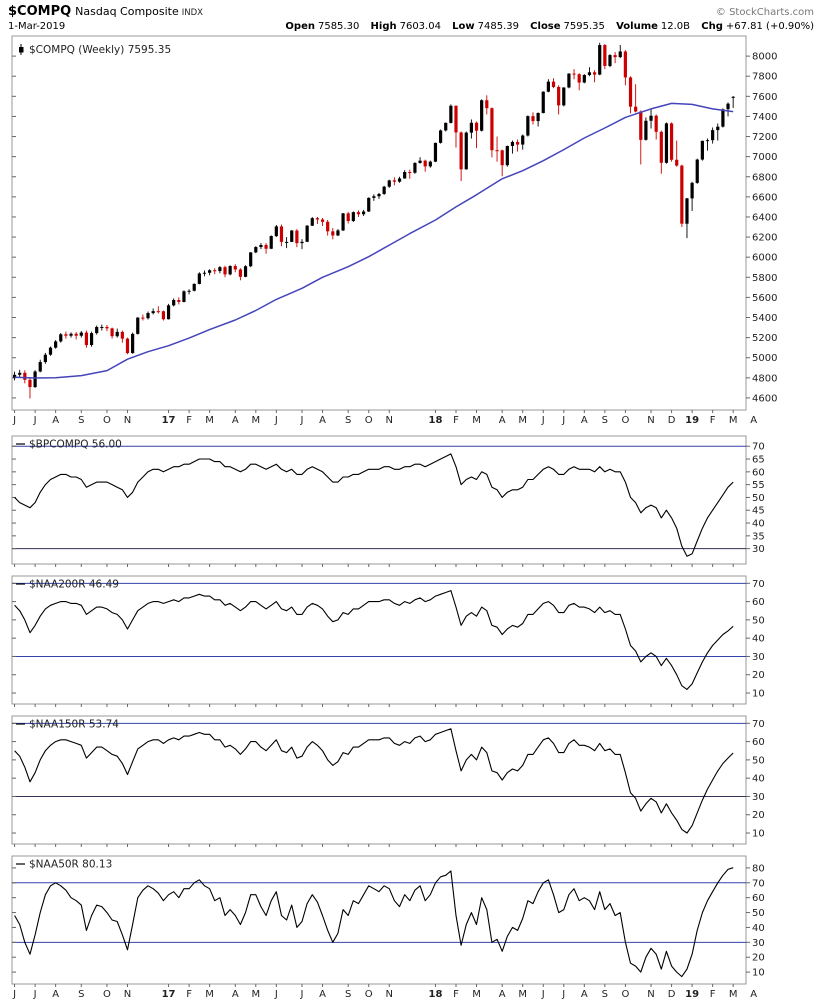 This screenshot has height=1000, width=820. What do you see at coordinates (758, 536) in the screenshot?
I see `y-tick-label: 35` at bounding box center [758, 536].